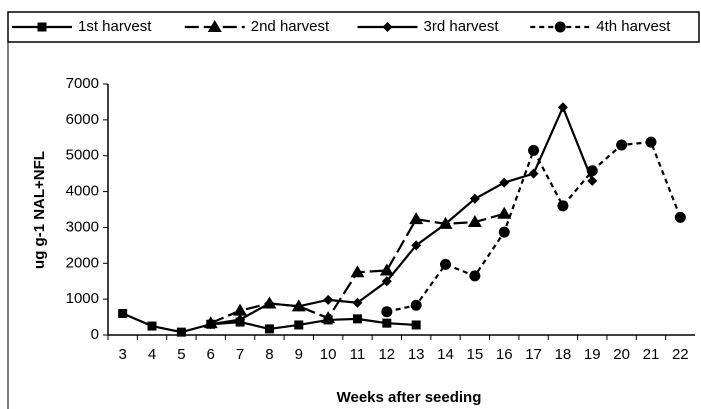  I want to click on x-axis-label: Weeks after seeding, so click(409, 397).